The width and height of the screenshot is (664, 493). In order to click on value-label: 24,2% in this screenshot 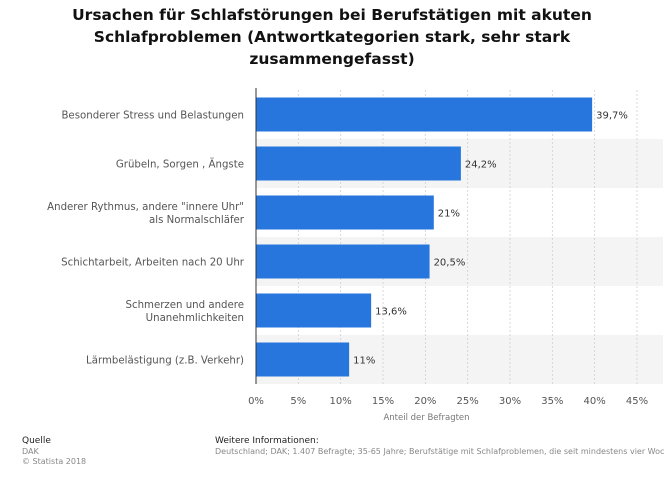, I will do `click(481, 165)`.